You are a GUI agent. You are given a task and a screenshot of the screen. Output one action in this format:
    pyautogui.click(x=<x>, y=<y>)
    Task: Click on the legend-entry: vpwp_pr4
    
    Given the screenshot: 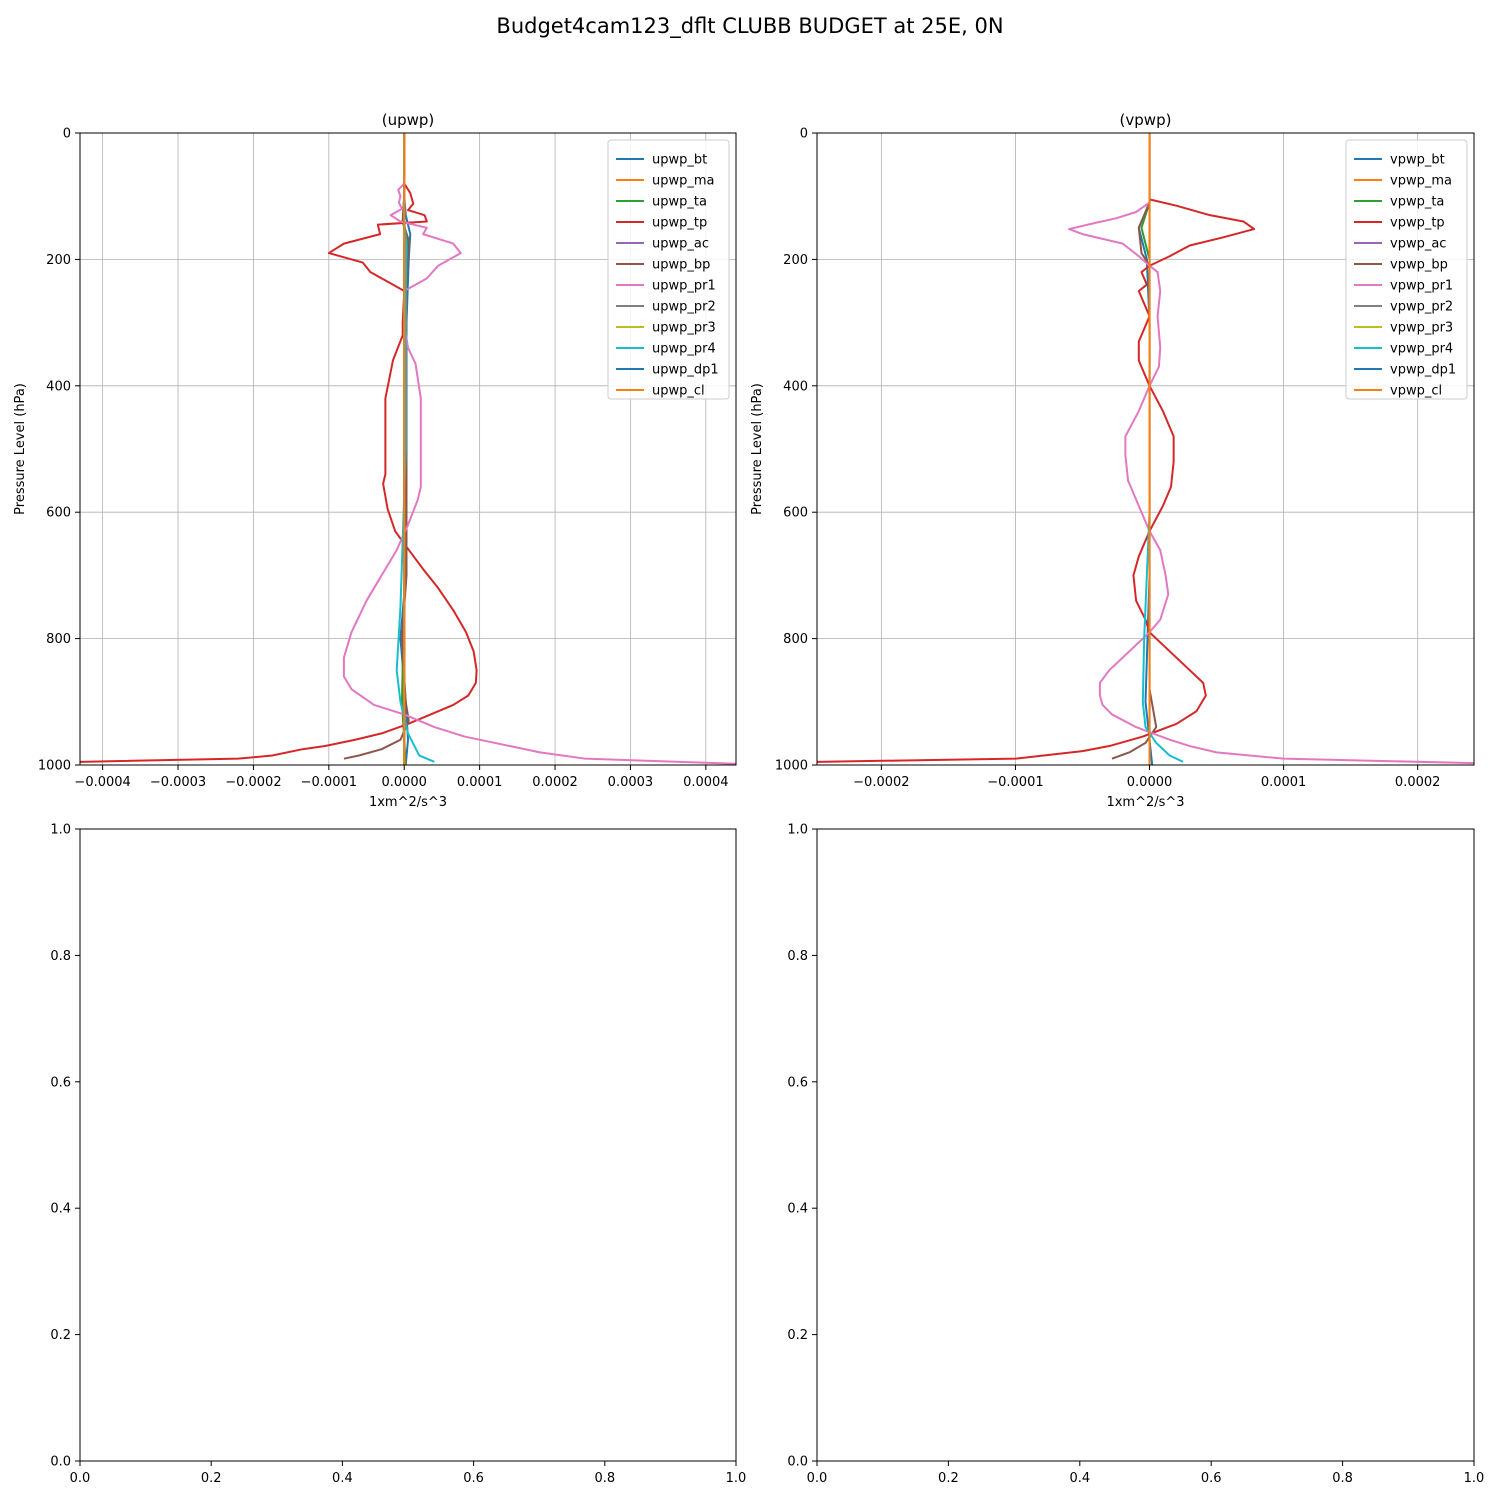 What is the action you would take?
    pyautogui.click(x=1421, y=349)
    